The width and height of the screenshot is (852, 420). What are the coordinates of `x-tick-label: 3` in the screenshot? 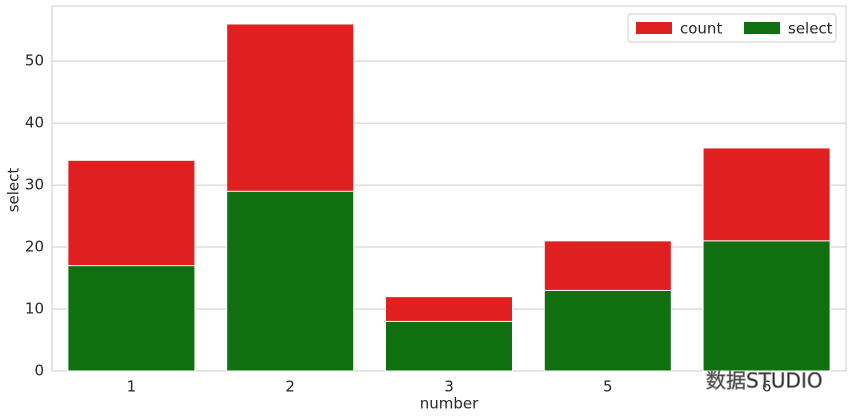 It's located at (449, 387).